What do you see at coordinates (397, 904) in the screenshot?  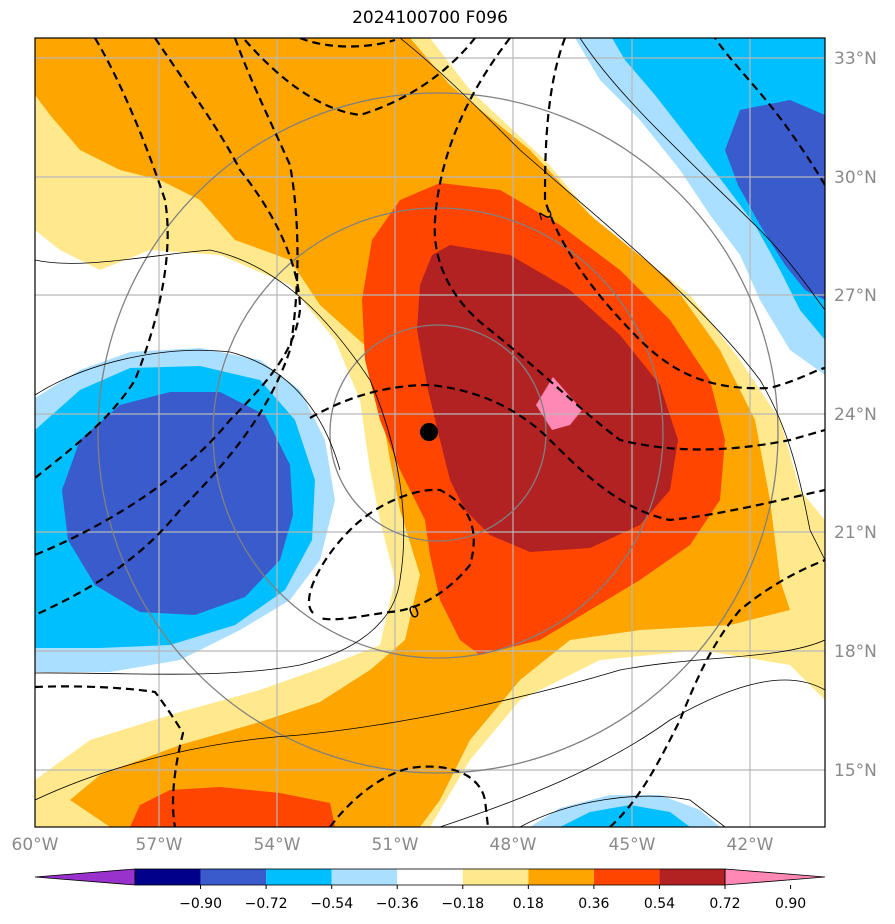 I see `colorbar-tick-label: −0.36` at bounding box center [397, 904].